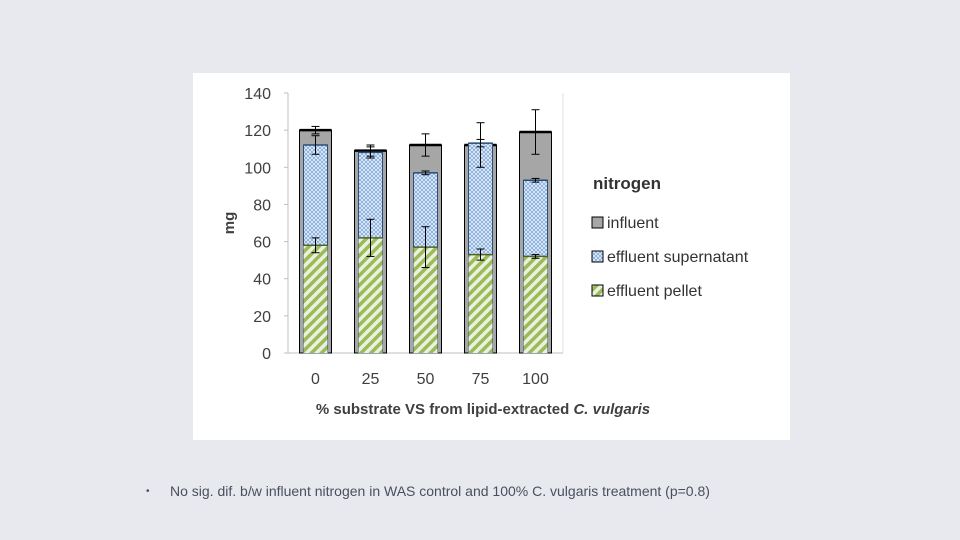 Image resolution: width=960 pixels, height=540 pixels. What do you see at coordinates (262, 243) in the screenshot?
I see `y-tick-label: 60` at bounding box center [262, 243].